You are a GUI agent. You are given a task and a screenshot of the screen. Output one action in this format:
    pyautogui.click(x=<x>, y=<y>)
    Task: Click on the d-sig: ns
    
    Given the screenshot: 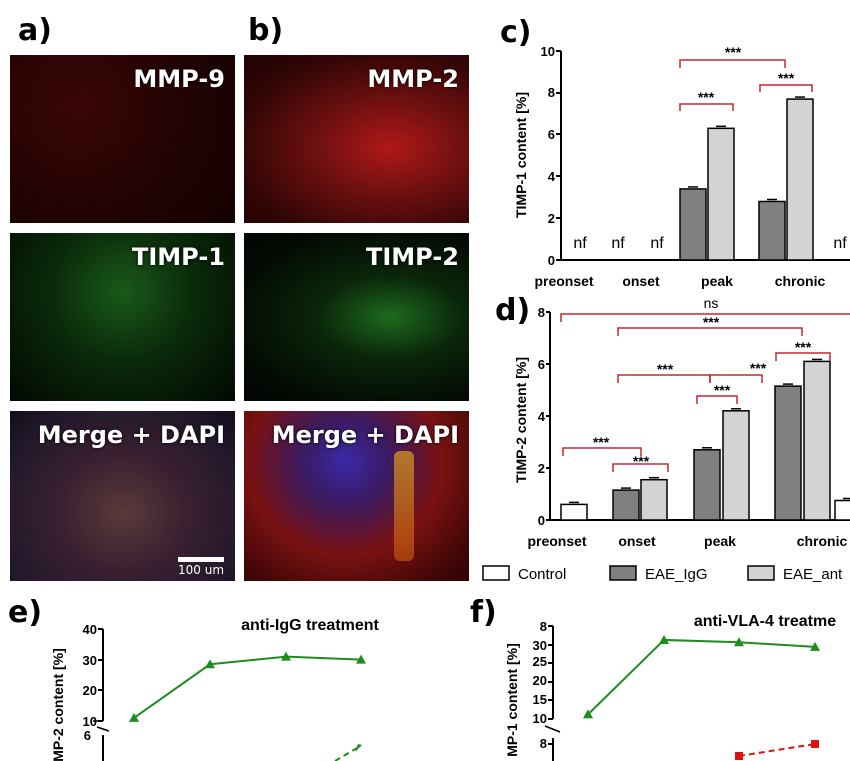 What is the action you would take?
    pyautogui.click(x=711, y=303)
    